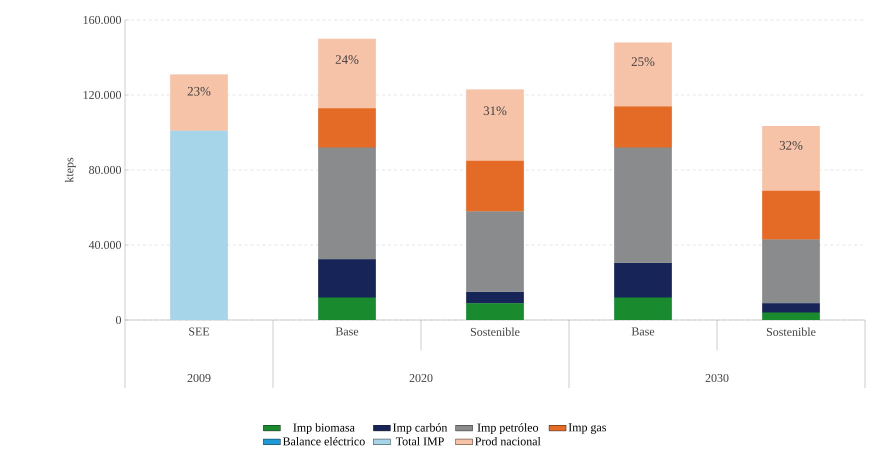 Image resolution: width=870 pixels, height=455 pixels. What do you see at coordinates (199, 378) in the screenshot?
I see `text: 2009` at bounding box center [199, 378].